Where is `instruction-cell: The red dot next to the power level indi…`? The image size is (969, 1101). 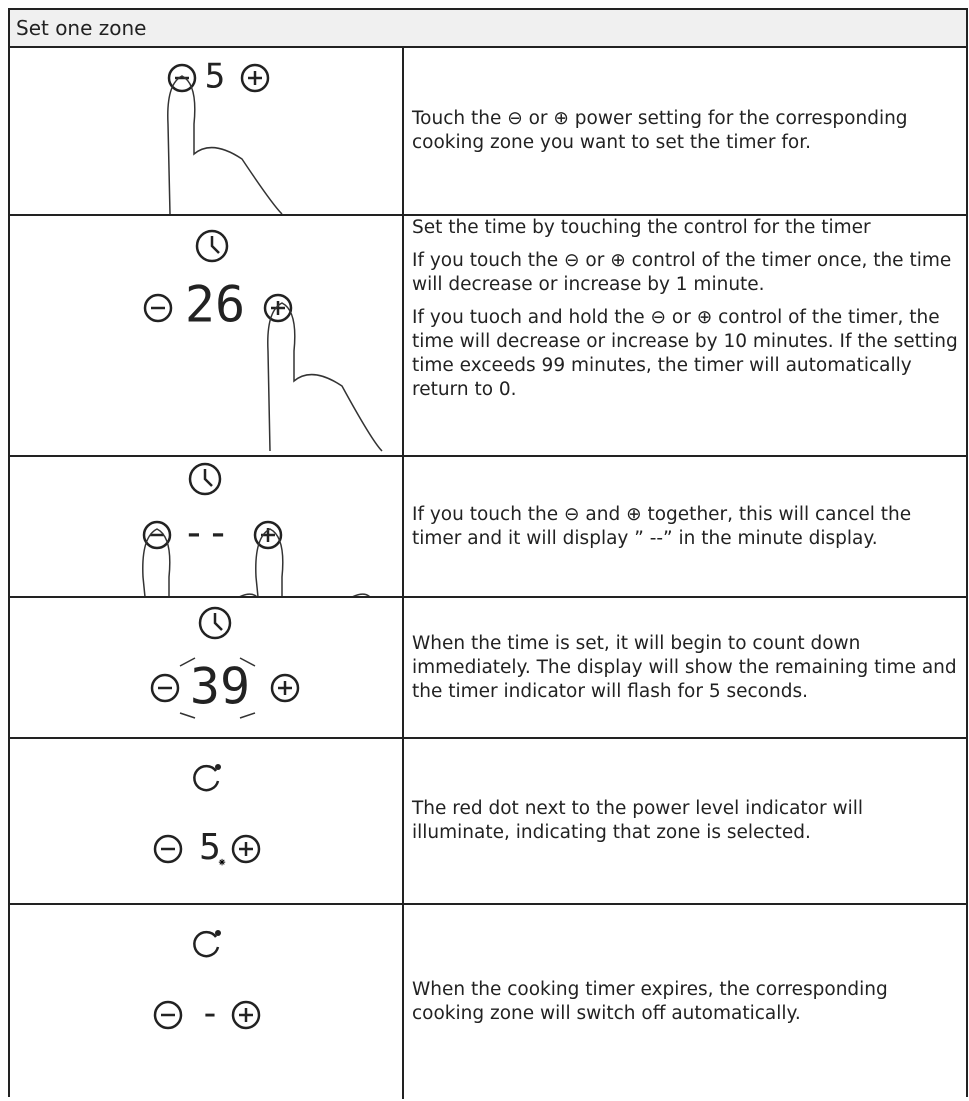 instruction-cell: The red dot next to the power level indi… is located at coordinates (685, 821).